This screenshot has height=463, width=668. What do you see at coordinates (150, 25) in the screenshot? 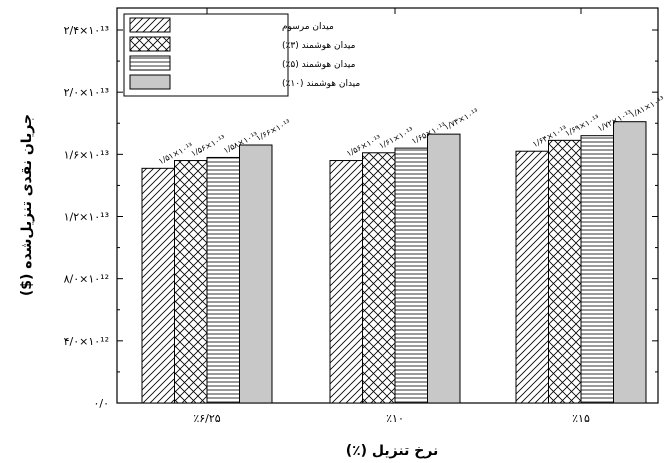
I see `legend-swatch-diagonal` at bounding box center [150, 25].